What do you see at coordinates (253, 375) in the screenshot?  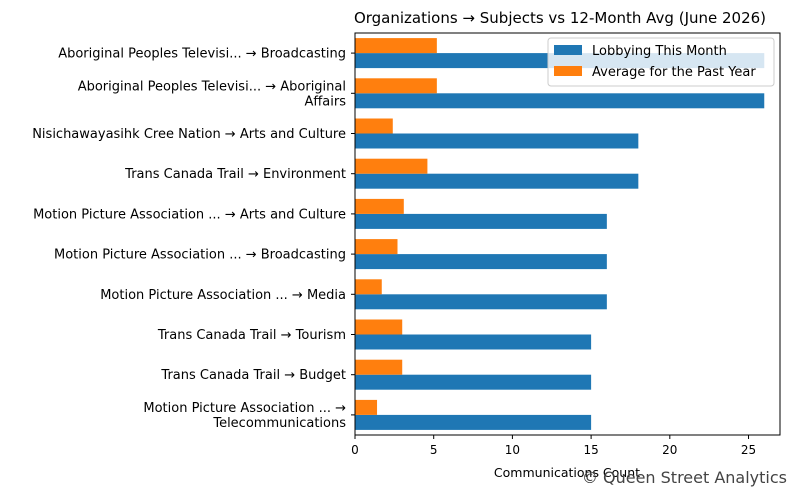 I see `y-tick-label-8-0: Trans Canada Trail → Budget` at bounding box center [253, 375].